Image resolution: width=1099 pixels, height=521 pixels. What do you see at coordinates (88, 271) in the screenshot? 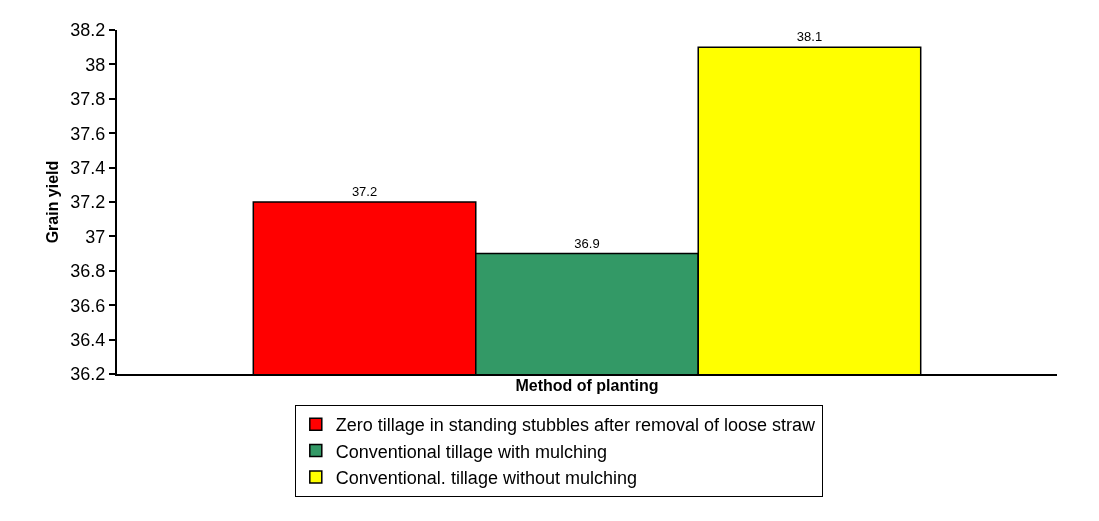
I see `y-tick-label: 36.8` at bounding box center [88, 271].